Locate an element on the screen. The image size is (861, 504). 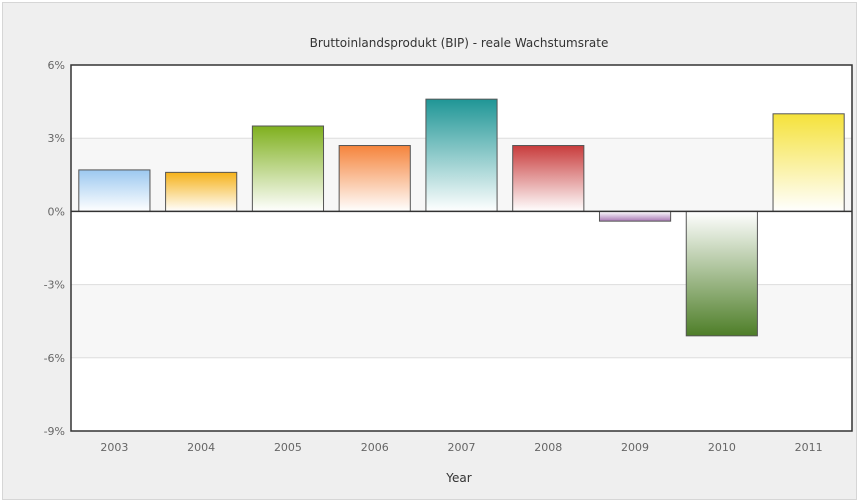
x-tick-label: 2010 is located at coordinates (722, 447).